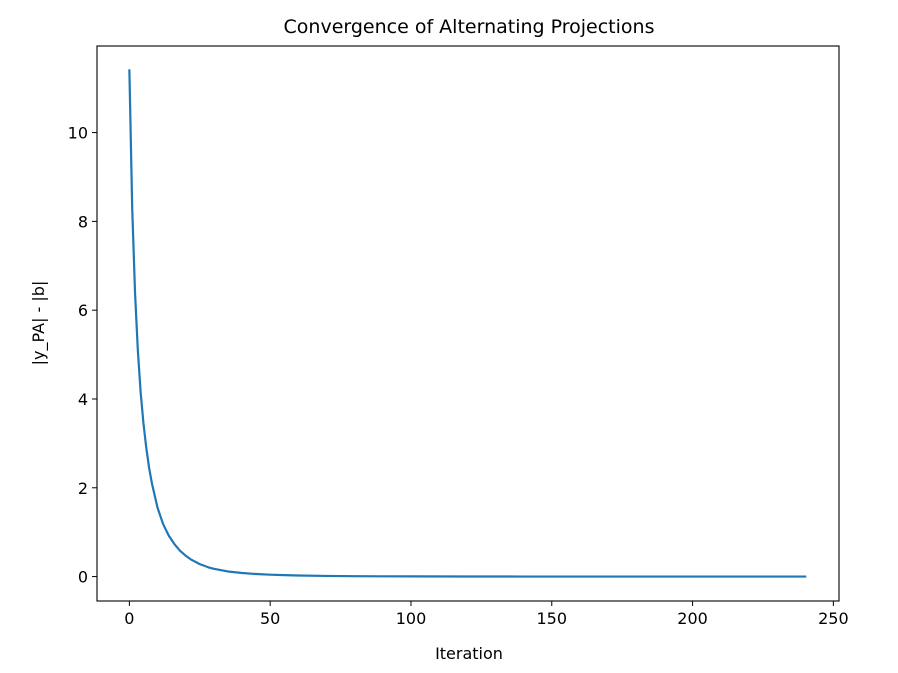 Image resolution: width=898 pixels, height=673 pixels. I want to click on x-tick-label: 150, so click(552, 618).